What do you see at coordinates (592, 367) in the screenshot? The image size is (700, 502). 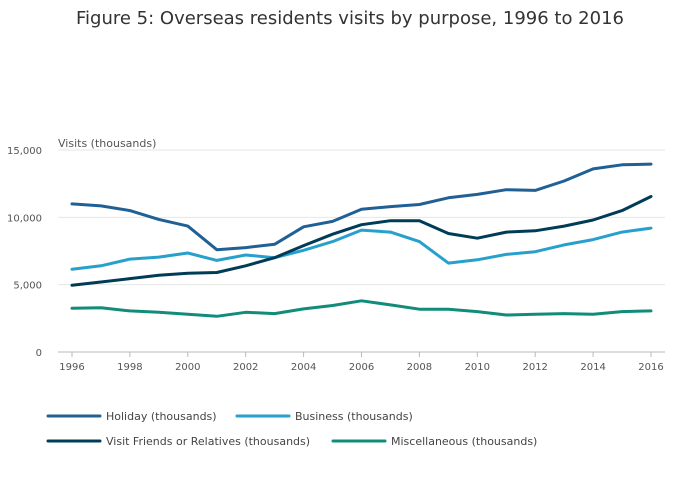 I see `x-tick-label: 2014` at bounding box center [592, 367].